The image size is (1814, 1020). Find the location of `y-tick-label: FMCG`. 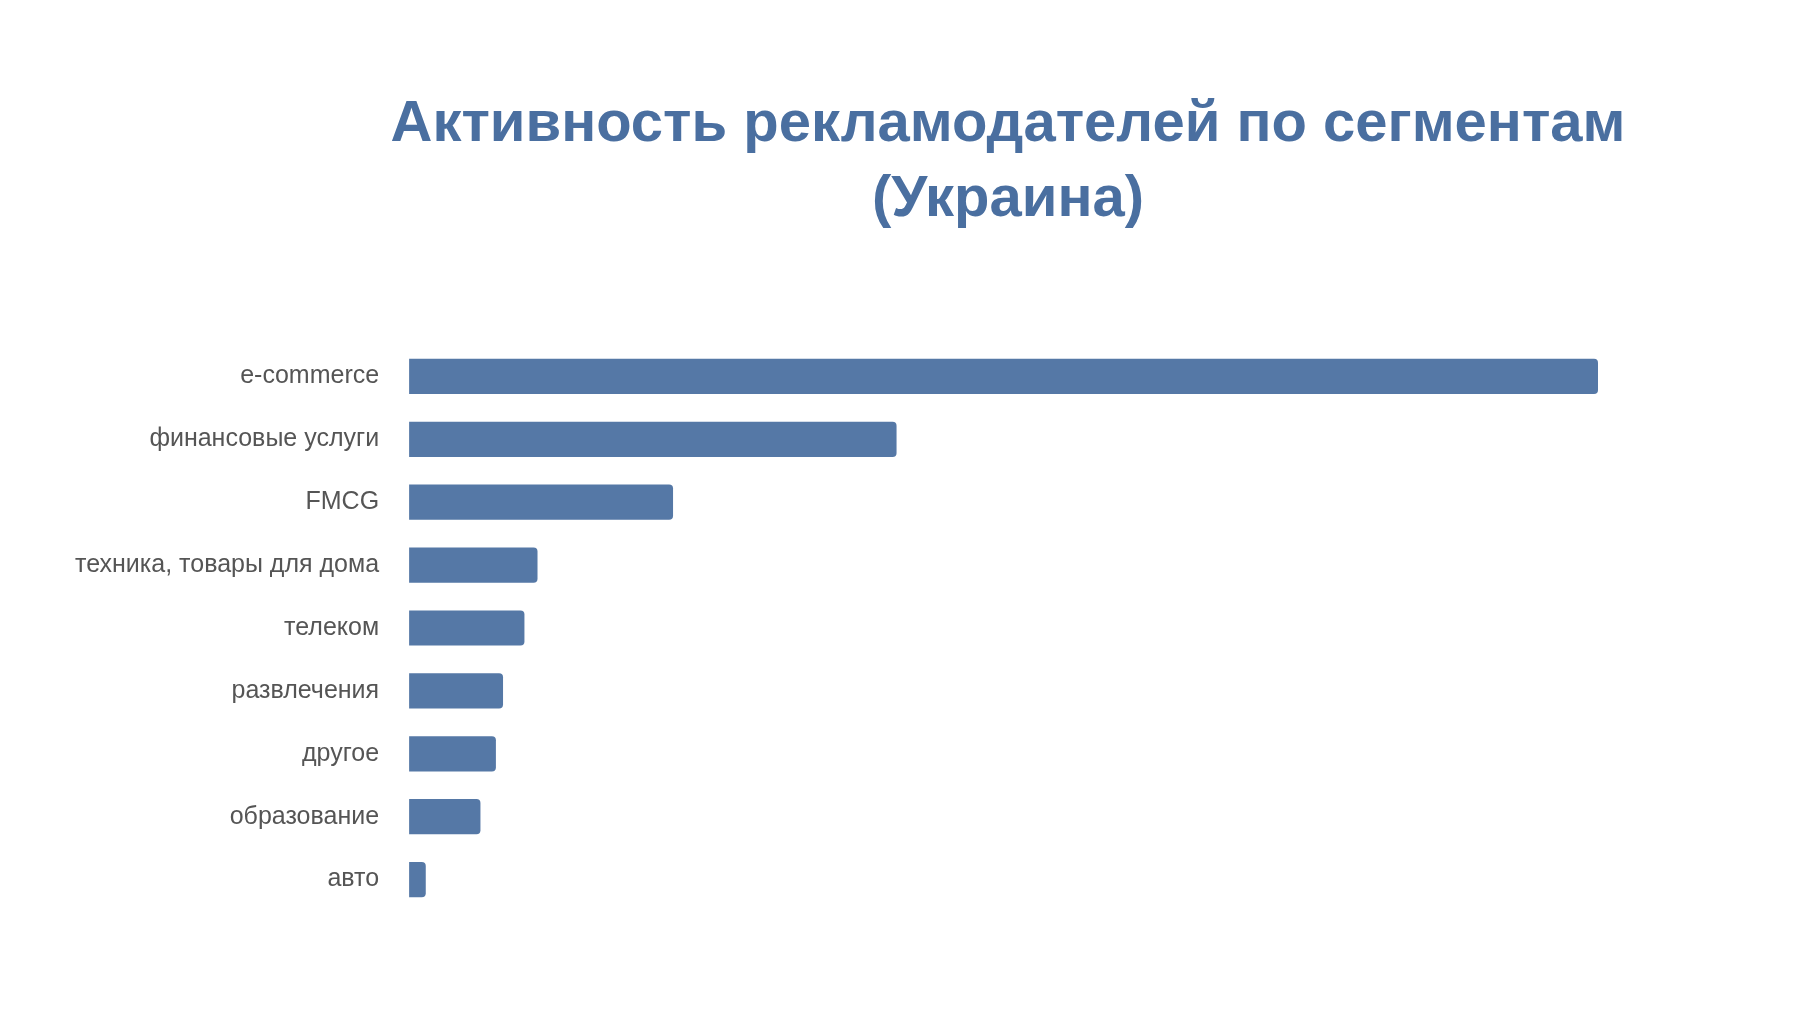

y-tick-label: FMCG is located at coordinates (342, 500).